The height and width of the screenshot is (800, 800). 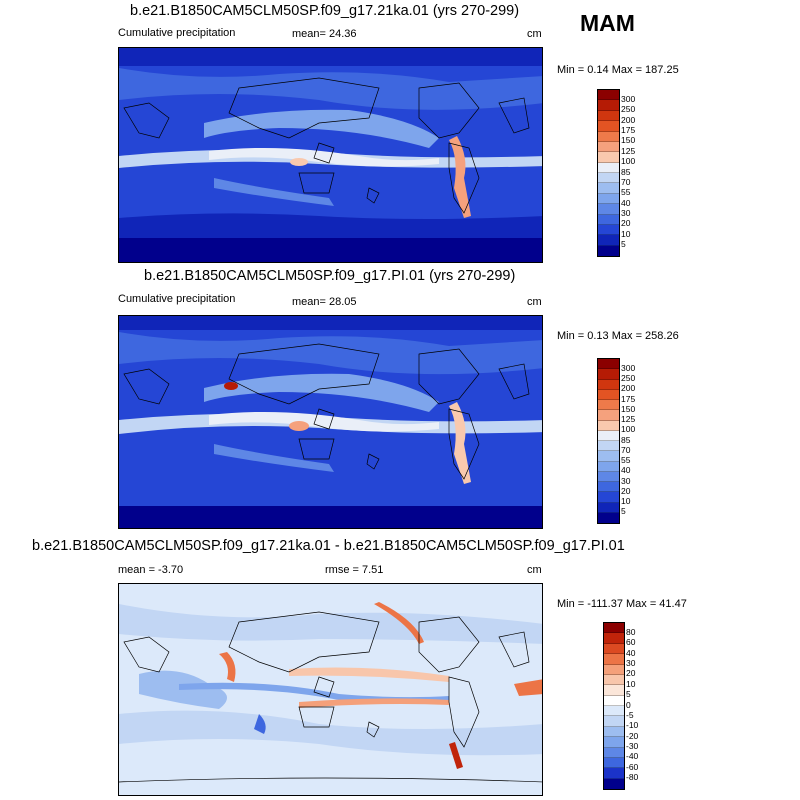 What do you see at coordinates (330, 789) in the screenshot?
I see `panel3-antarctic` at bounding box center [330, 789].